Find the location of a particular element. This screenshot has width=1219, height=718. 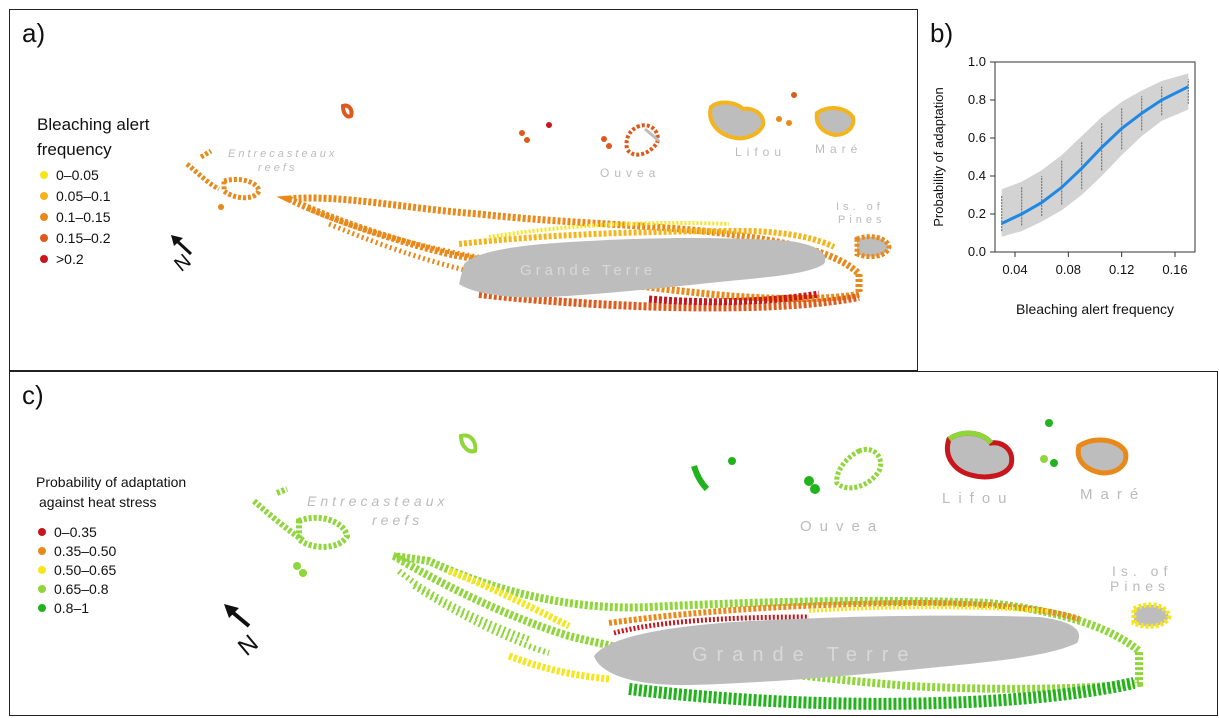

label-pines-a1: Is. of is located at coordinates (860, 207).